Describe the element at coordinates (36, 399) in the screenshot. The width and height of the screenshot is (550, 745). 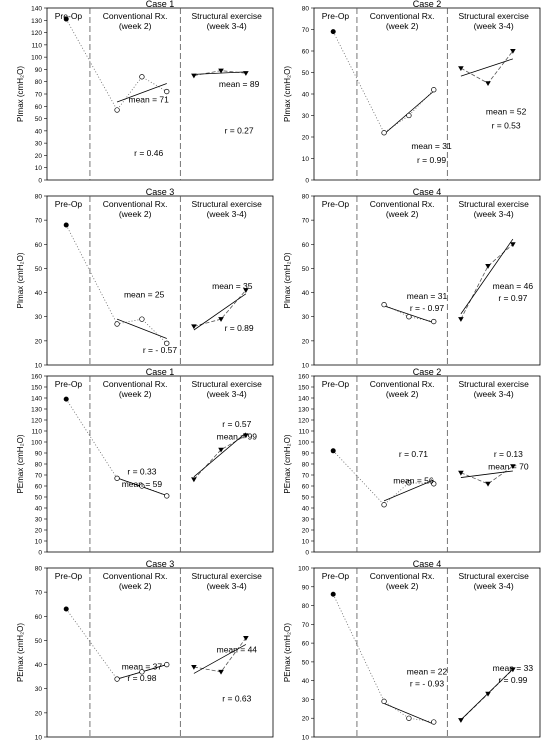
I see `y-tick-label: 140` at that location.